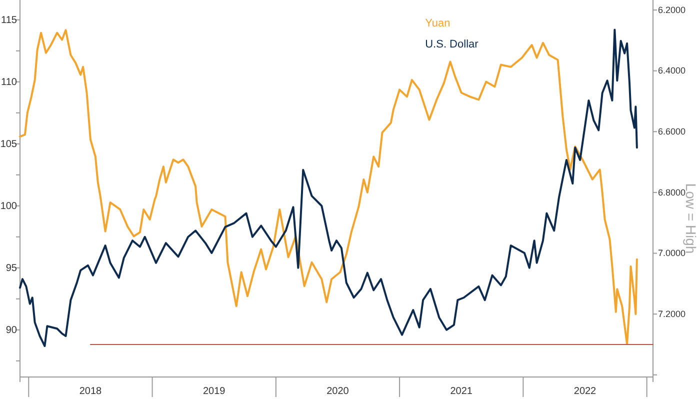 This screenshot has width=700, height=399. I want to click on y2-tick-label: 7.0000, so click(672, 253).